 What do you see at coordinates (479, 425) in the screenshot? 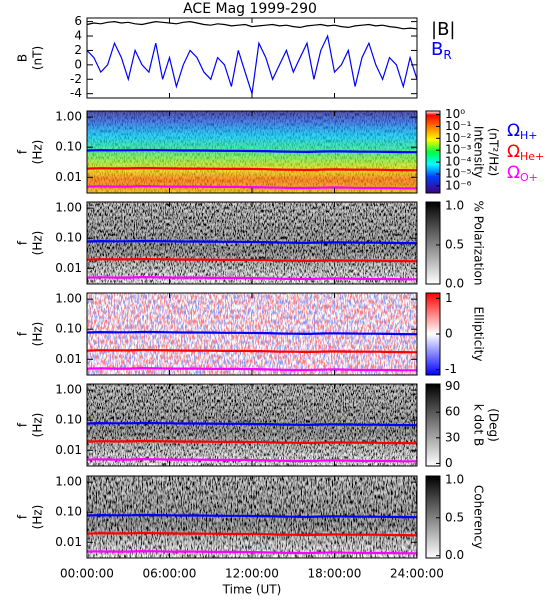
I see `colorbar-label: k dot B` at bounding box center [479, 425].